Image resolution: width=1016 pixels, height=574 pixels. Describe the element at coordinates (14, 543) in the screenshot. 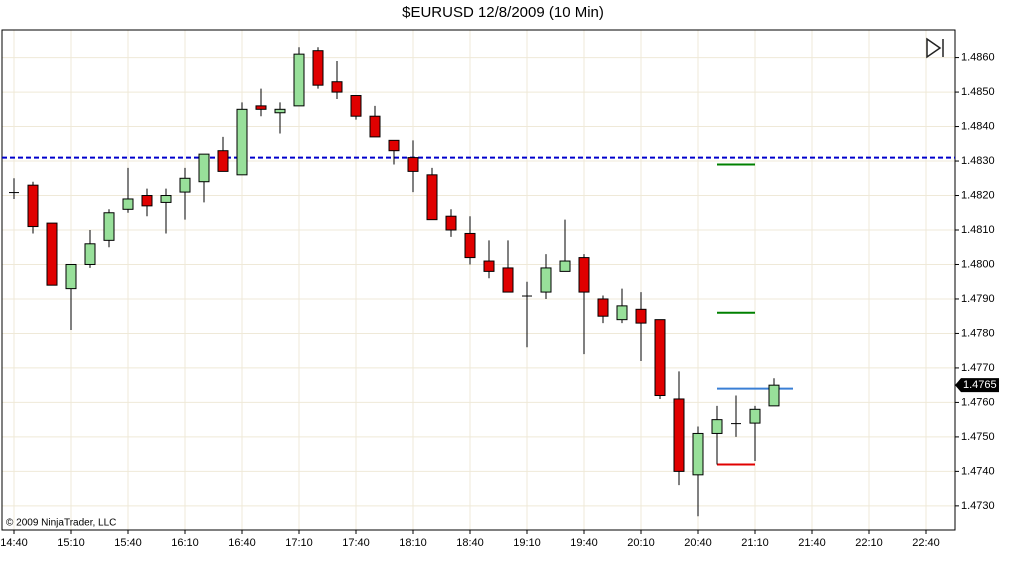

I see `x-tick-label: 14:40` at that location.